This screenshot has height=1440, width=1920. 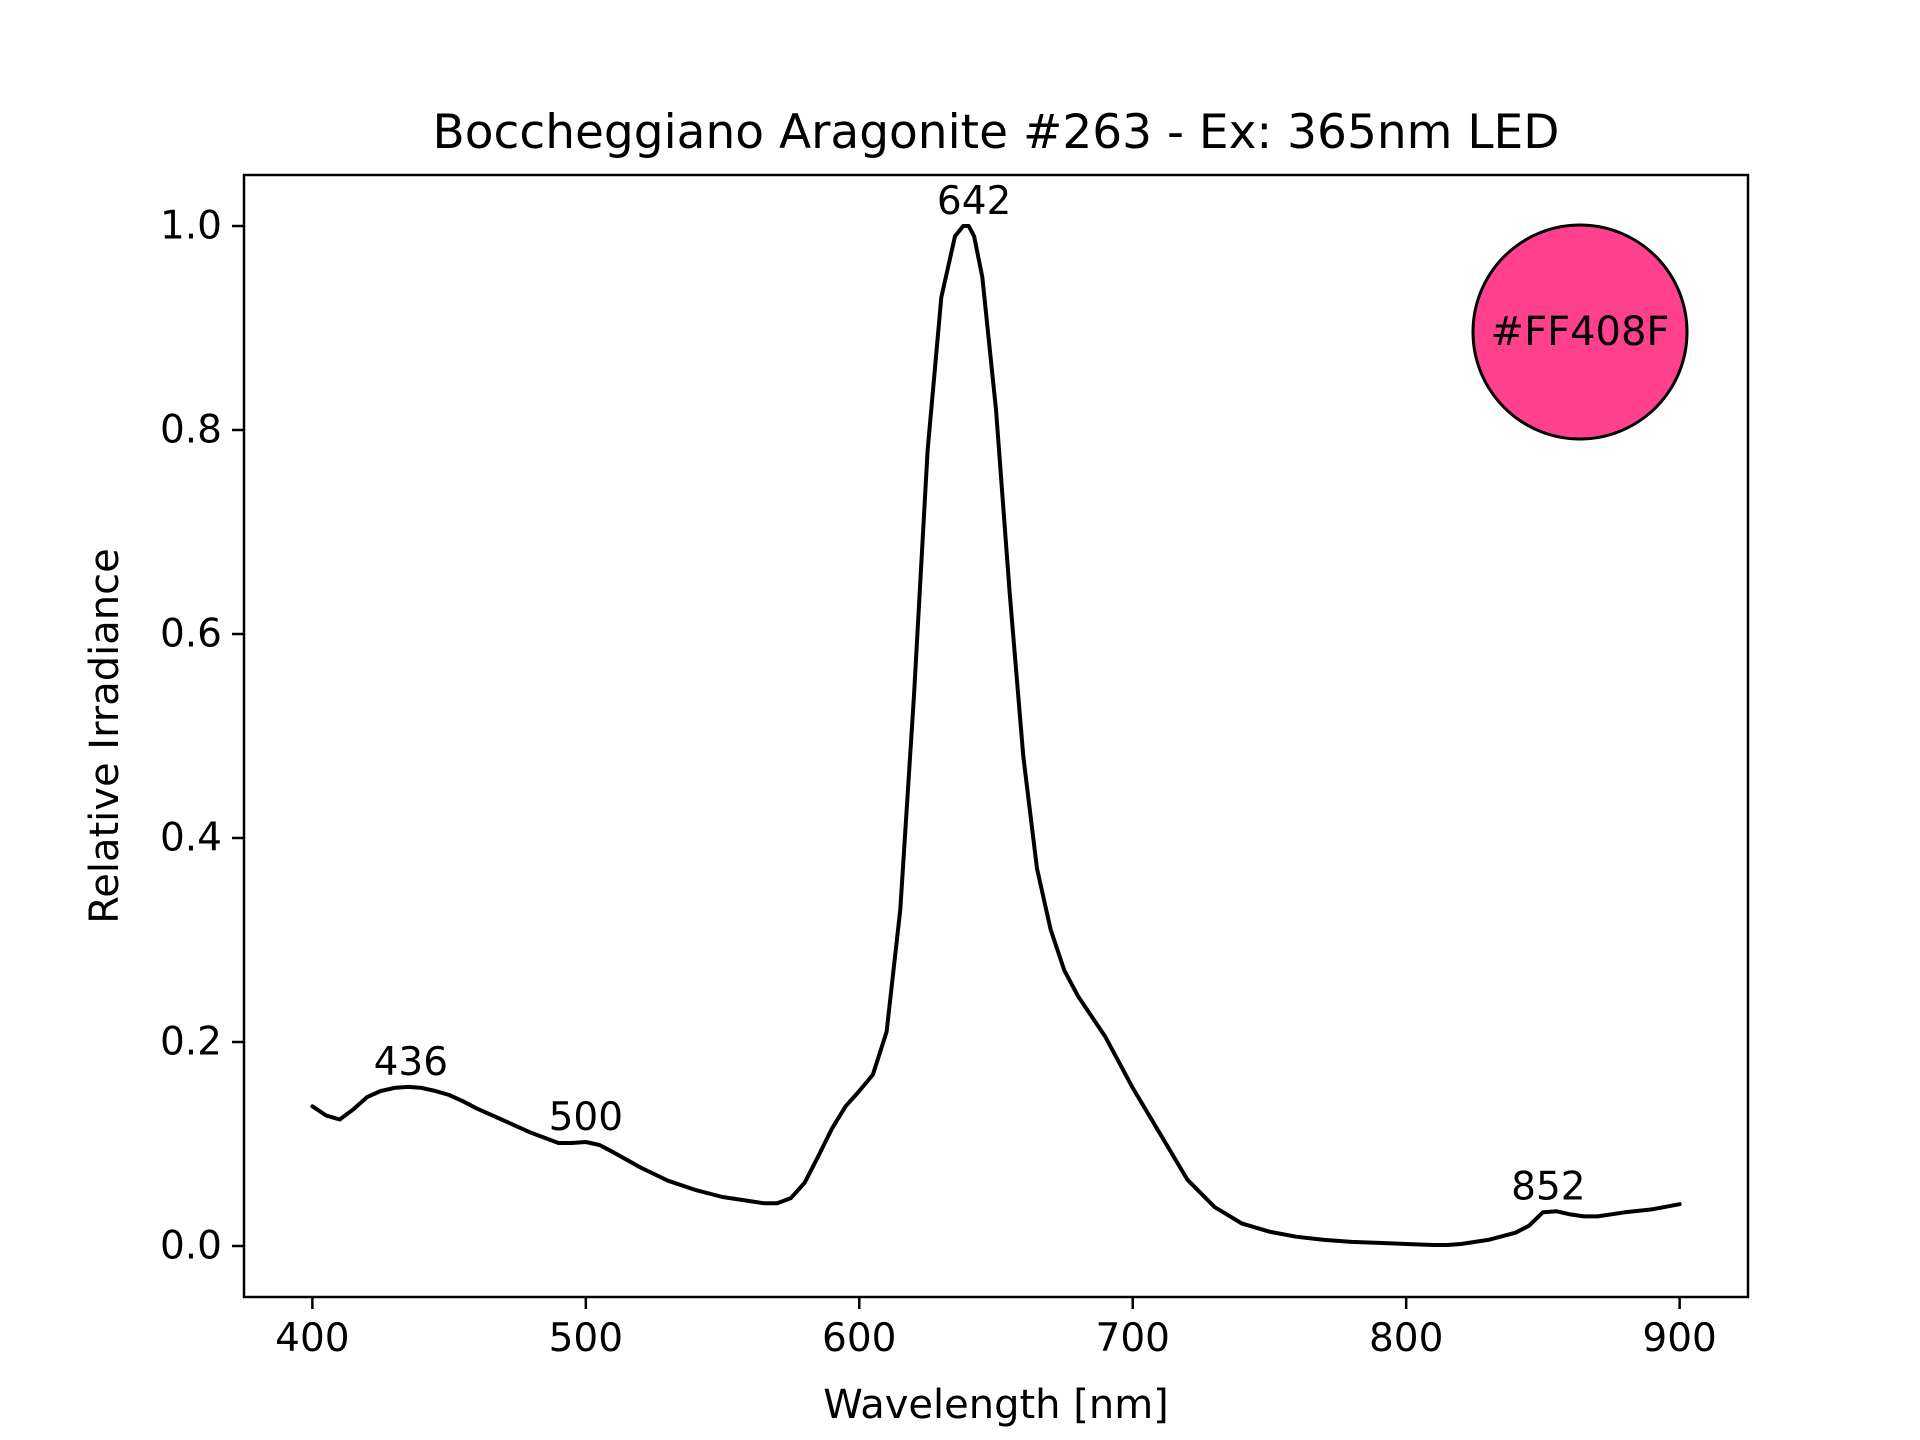 I want to click on color-swatch: #FF408F, so click(x=1580, y=332).